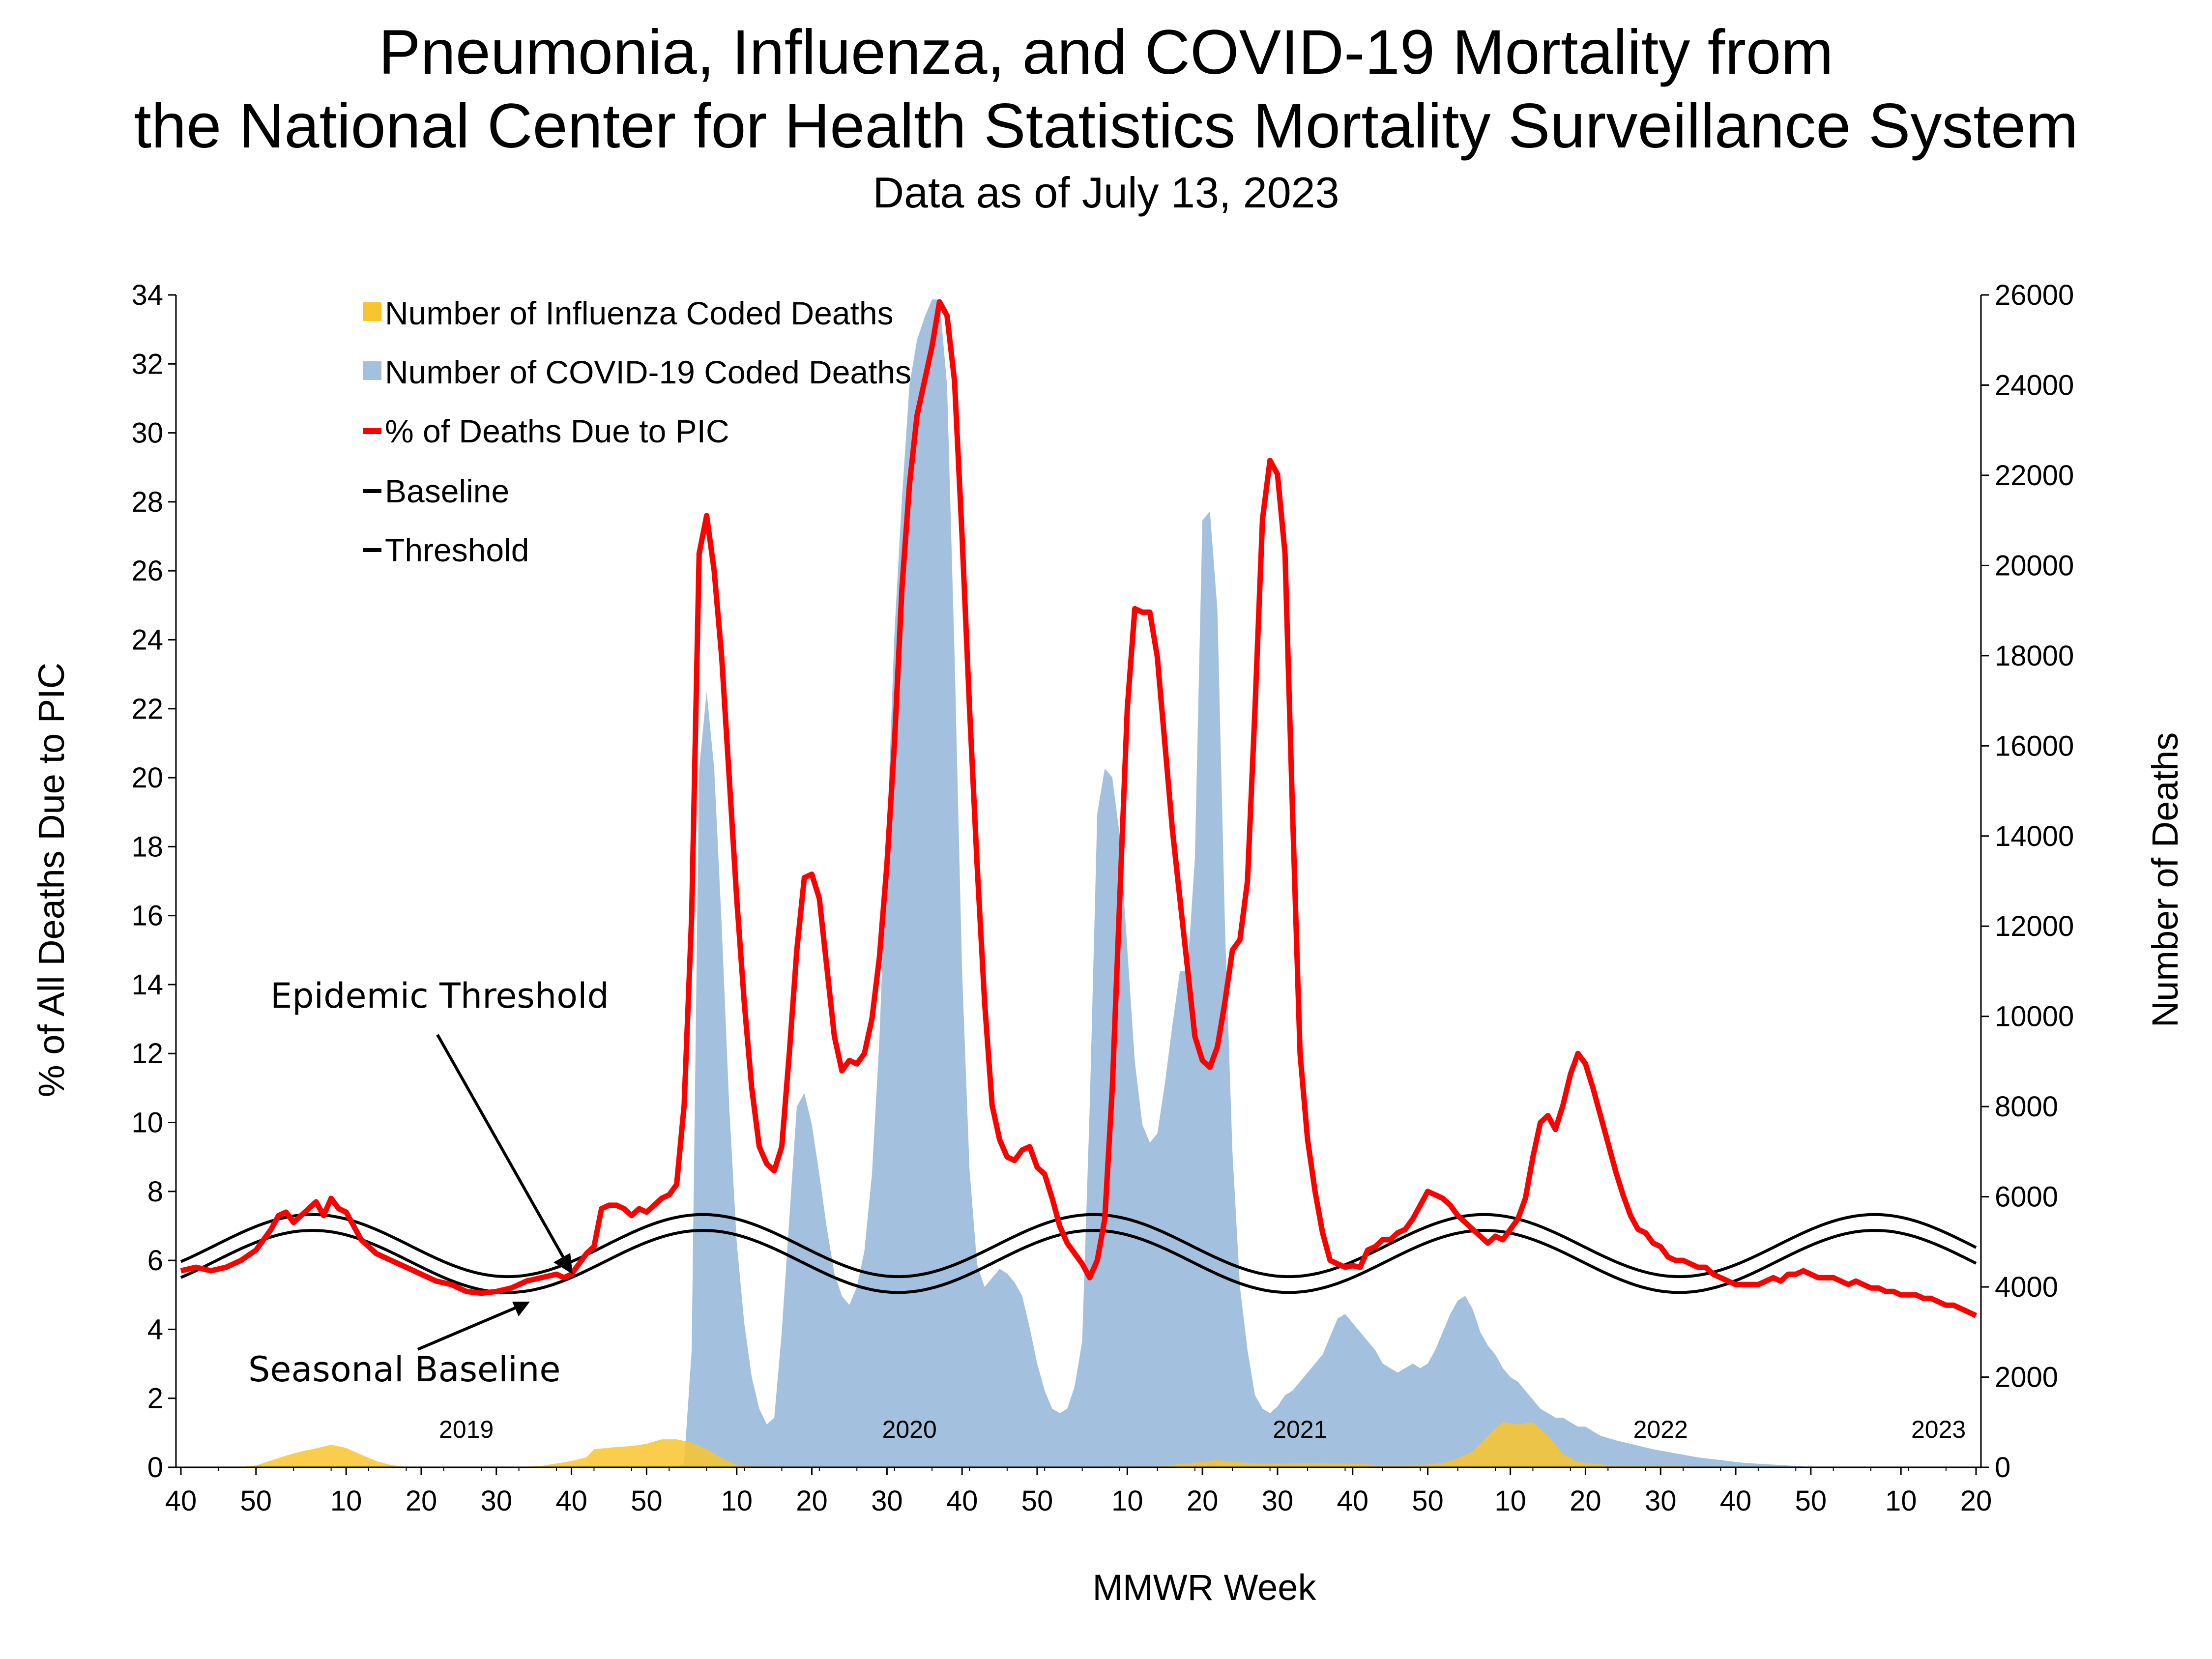 The image size is (2212, 1659). I want to click on legend-item-influenza: Number of Influenza Coded Deaths, so click(629, 313).